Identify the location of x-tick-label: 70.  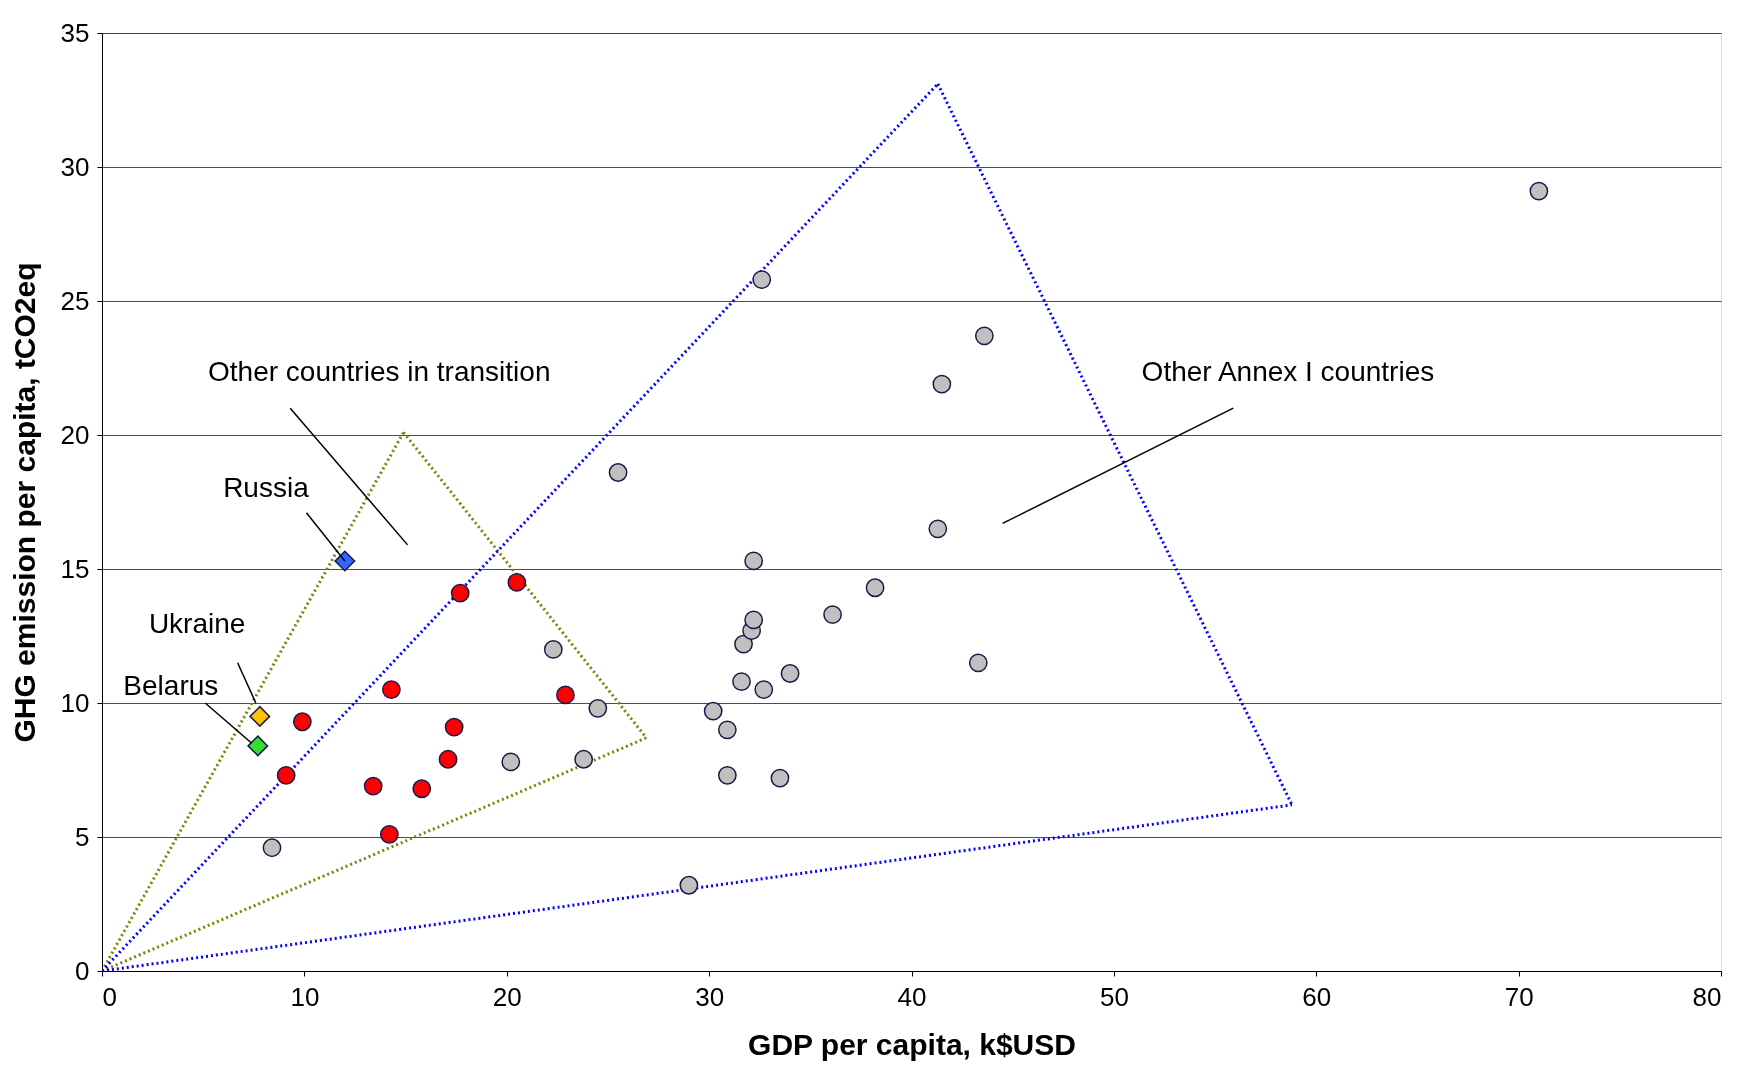
(1519, 996).